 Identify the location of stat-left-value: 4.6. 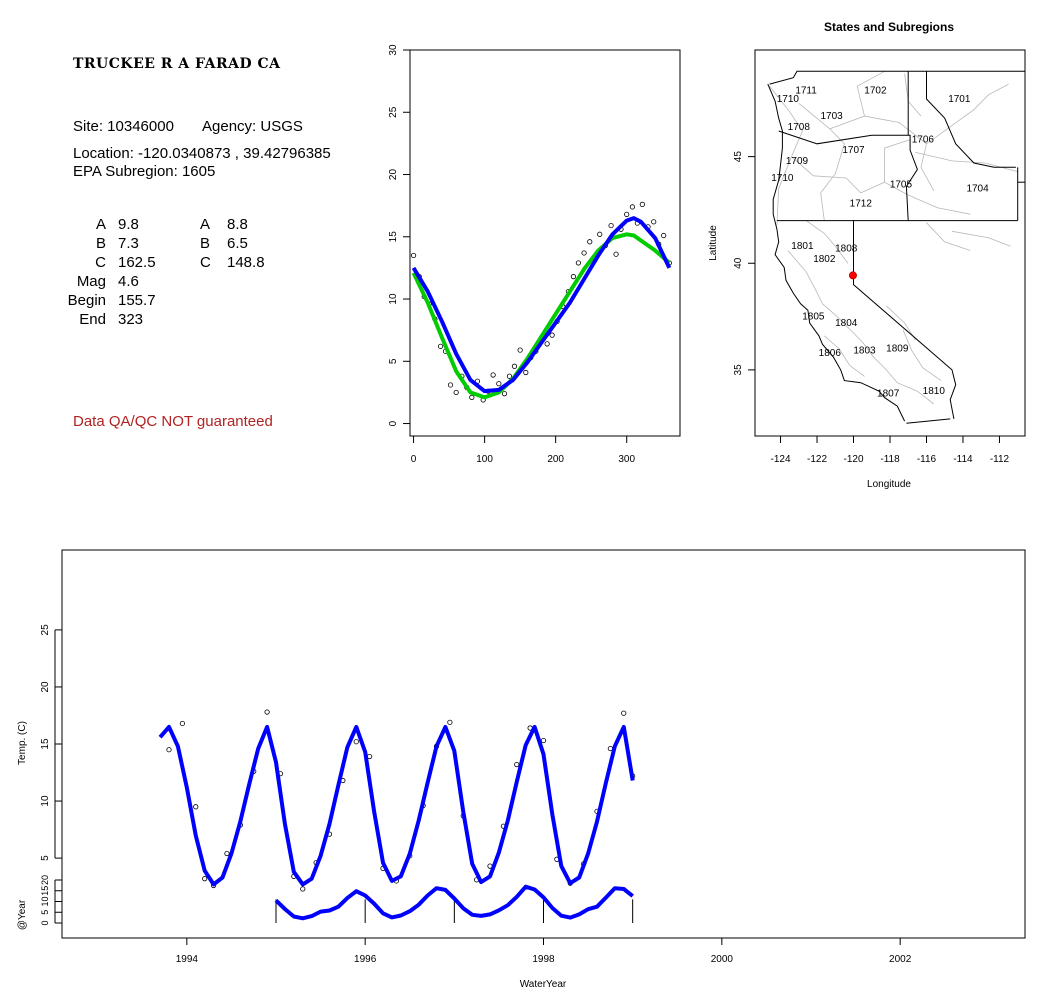
(128, 281).